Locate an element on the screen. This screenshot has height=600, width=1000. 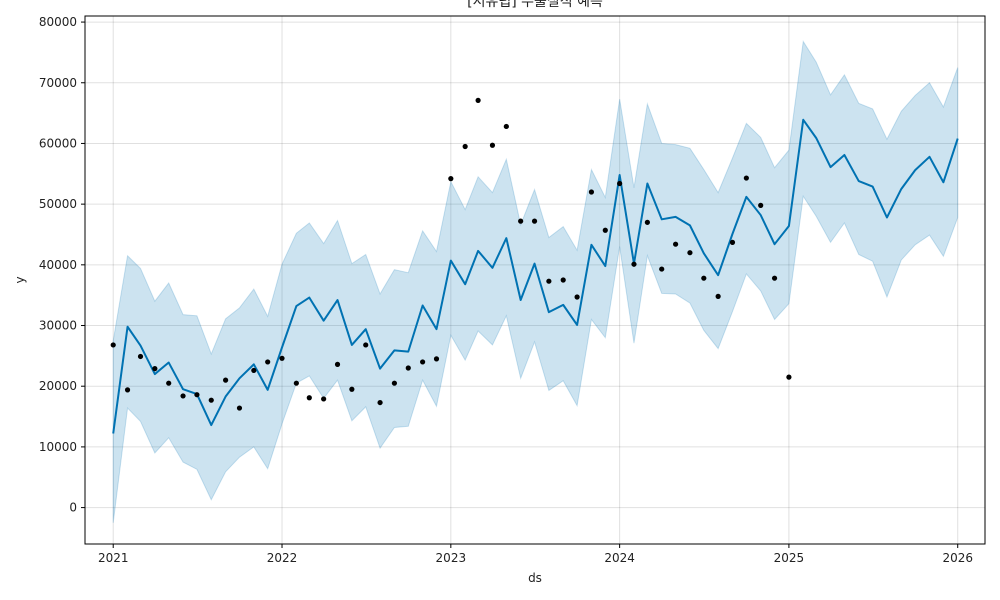
y-tick-label: 70000 is located at coordinates (58, 83).